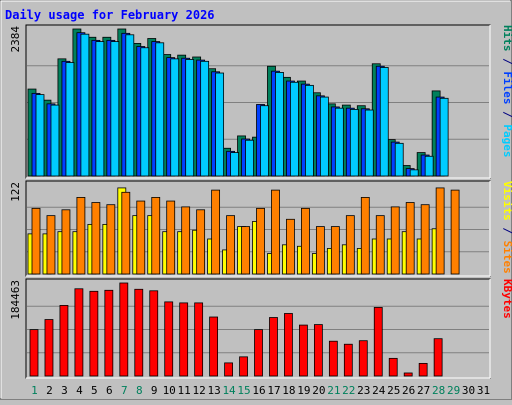 This screenshot has height=405, width=512. I want to click on bar-pages-day-4: Pages 4: 2300, so click(85, 105).